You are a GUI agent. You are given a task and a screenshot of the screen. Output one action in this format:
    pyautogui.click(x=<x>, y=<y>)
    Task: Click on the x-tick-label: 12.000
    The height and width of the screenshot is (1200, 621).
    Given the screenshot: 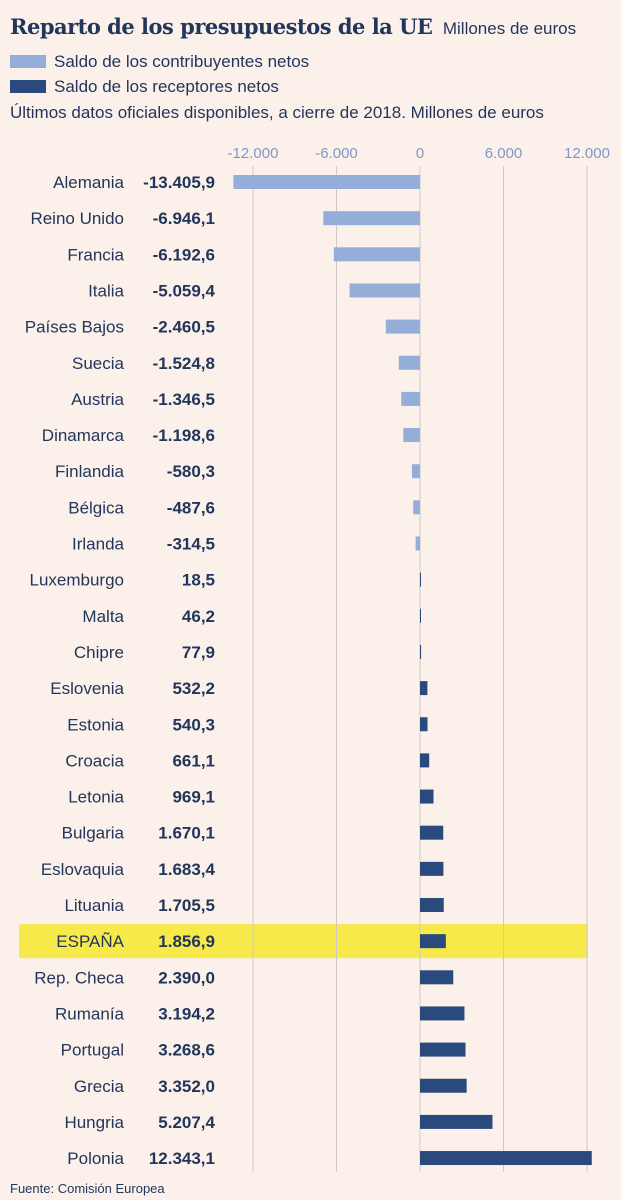 What is the action you would take?
    pyautogui.click(x=587, y=153)
    